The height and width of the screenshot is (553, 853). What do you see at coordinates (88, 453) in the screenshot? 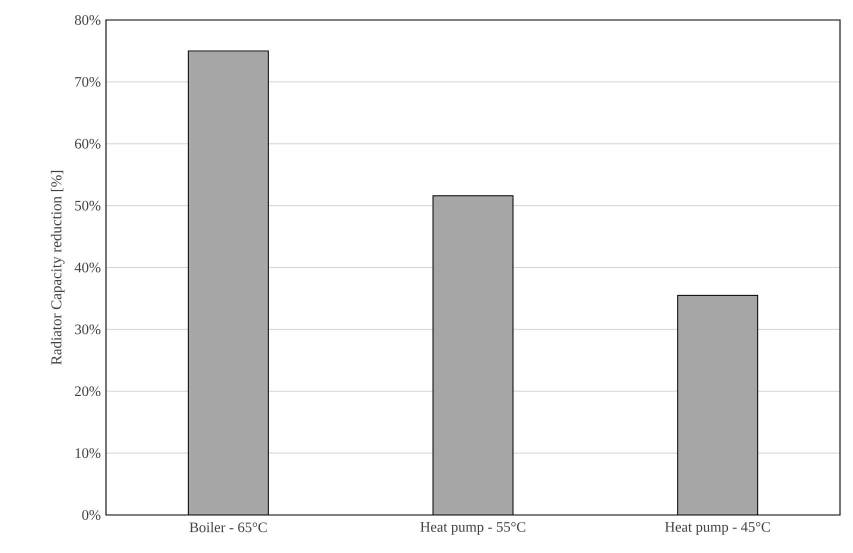
I see `y-tick-label: 10%` at bounding box center [88, 453].